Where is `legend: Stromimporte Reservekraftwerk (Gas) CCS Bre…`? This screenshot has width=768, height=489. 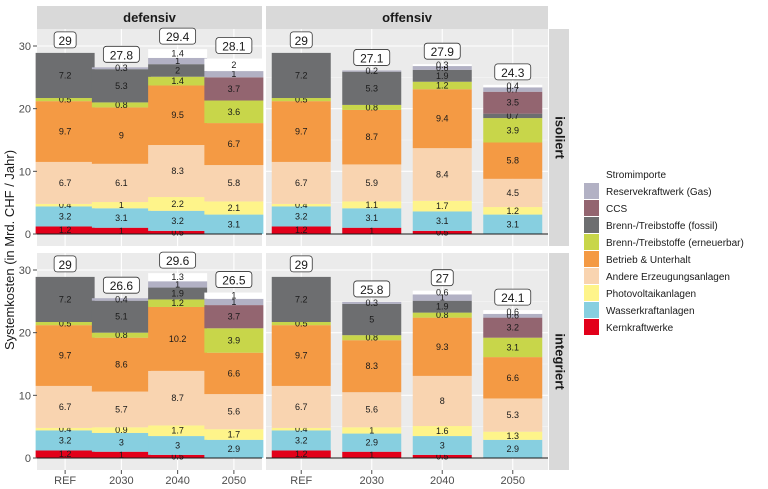
legend: Stromimporte Reservekraftwerk (Gas) CCS Bre… is located at coordinates (664, 250).